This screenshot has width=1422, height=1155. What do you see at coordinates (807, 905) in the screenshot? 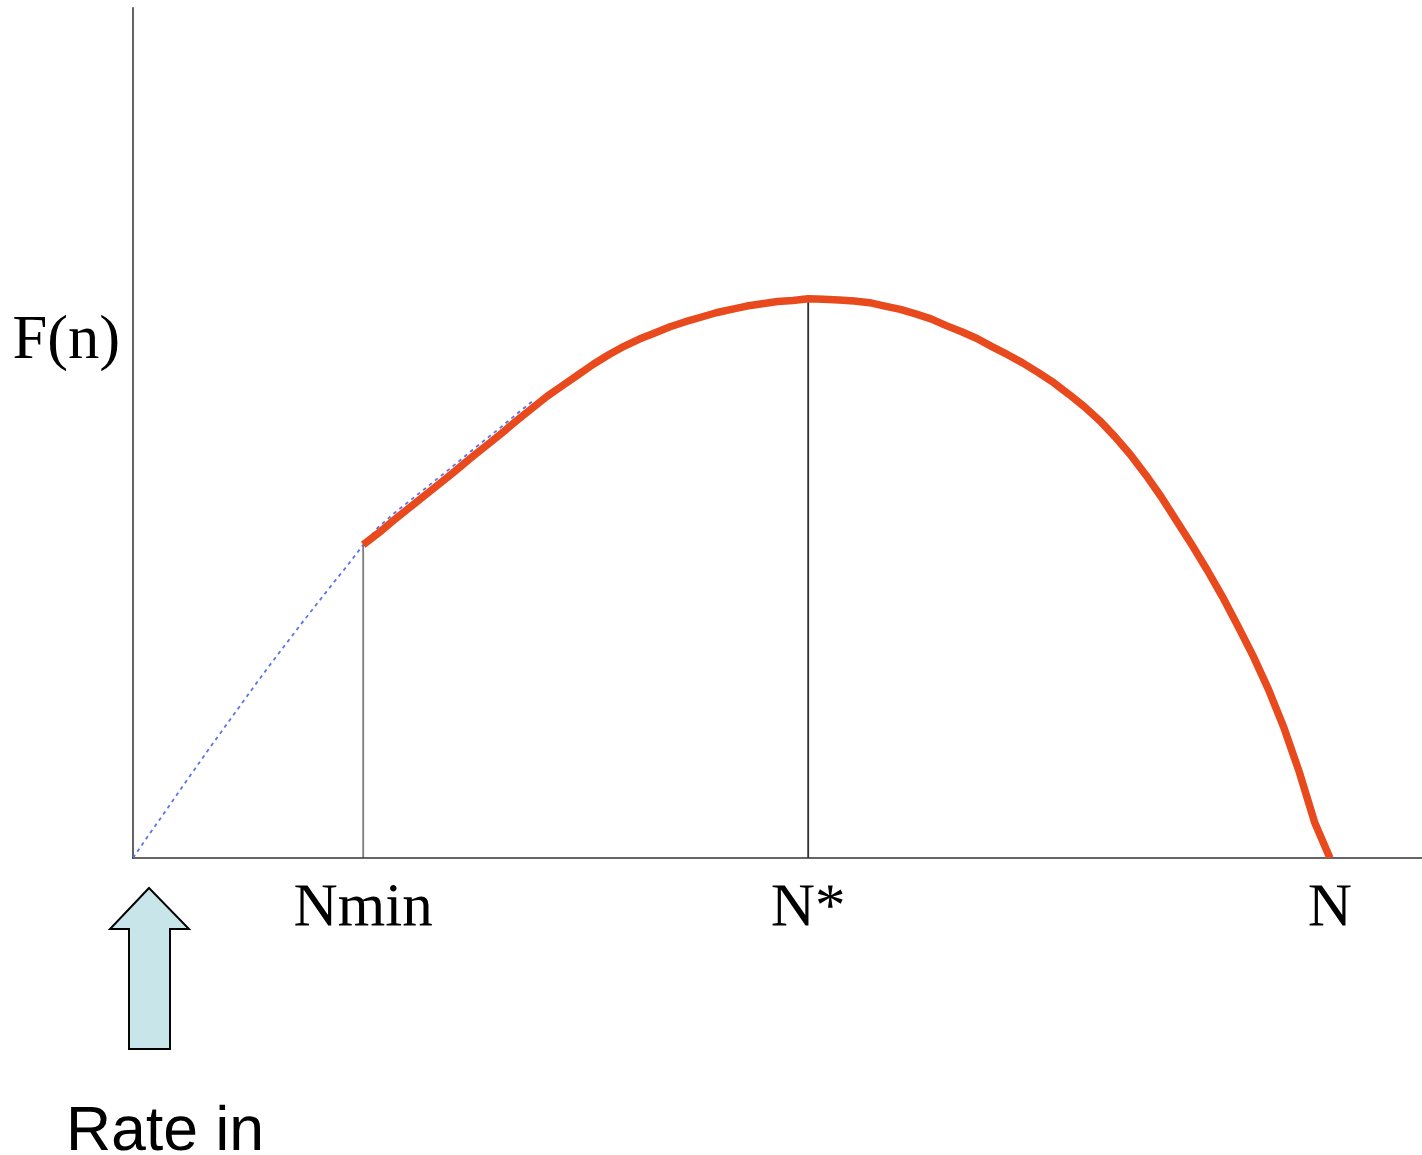
I see `x-tick-label: N*` at bounding box center [807, 905].